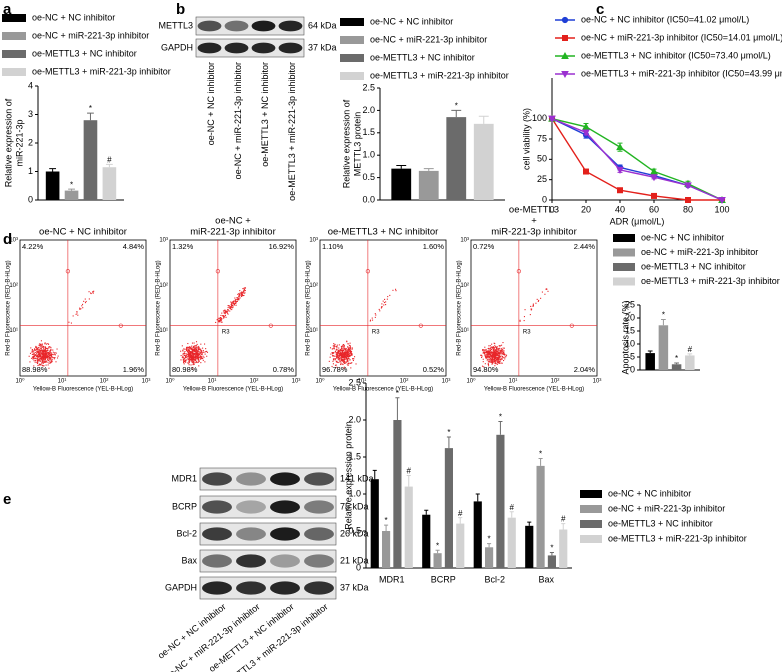 The image size is (782, 672). I want to click on blot-row-label: METTL3, so click(175, 25).